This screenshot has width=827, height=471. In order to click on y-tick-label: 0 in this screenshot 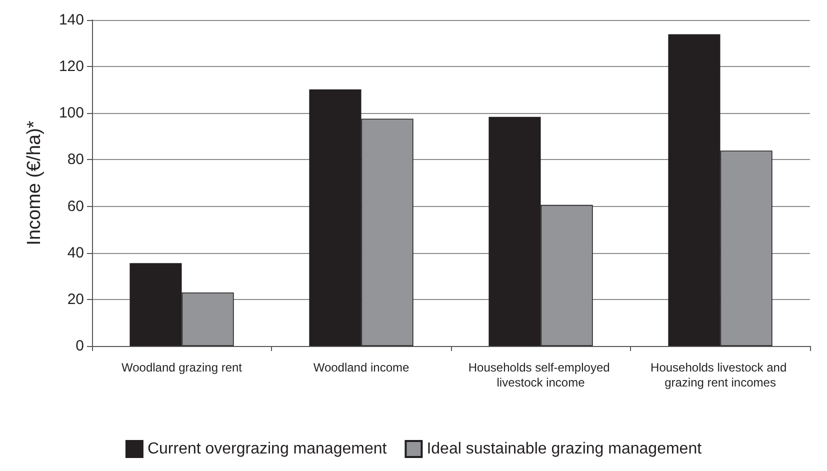, I will do `click(80, 346)`.